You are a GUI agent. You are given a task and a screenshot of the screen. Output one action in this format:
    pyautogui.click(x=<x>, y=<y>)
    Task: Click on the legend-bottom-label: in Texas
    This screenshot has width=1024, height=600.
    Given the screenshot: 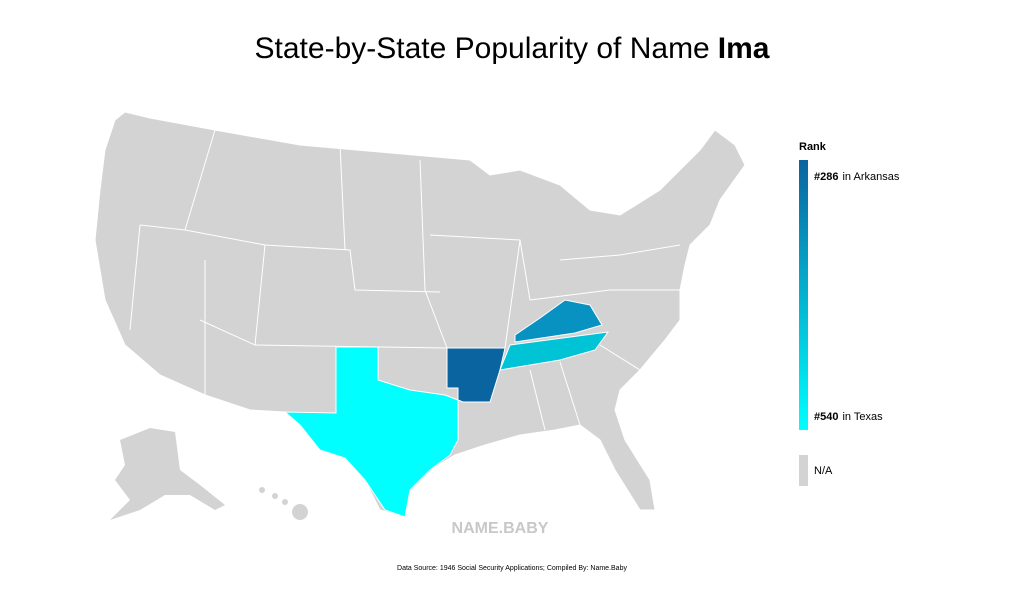 What is the action you would take?
    pyautogui.click(x=862, y=417)
    